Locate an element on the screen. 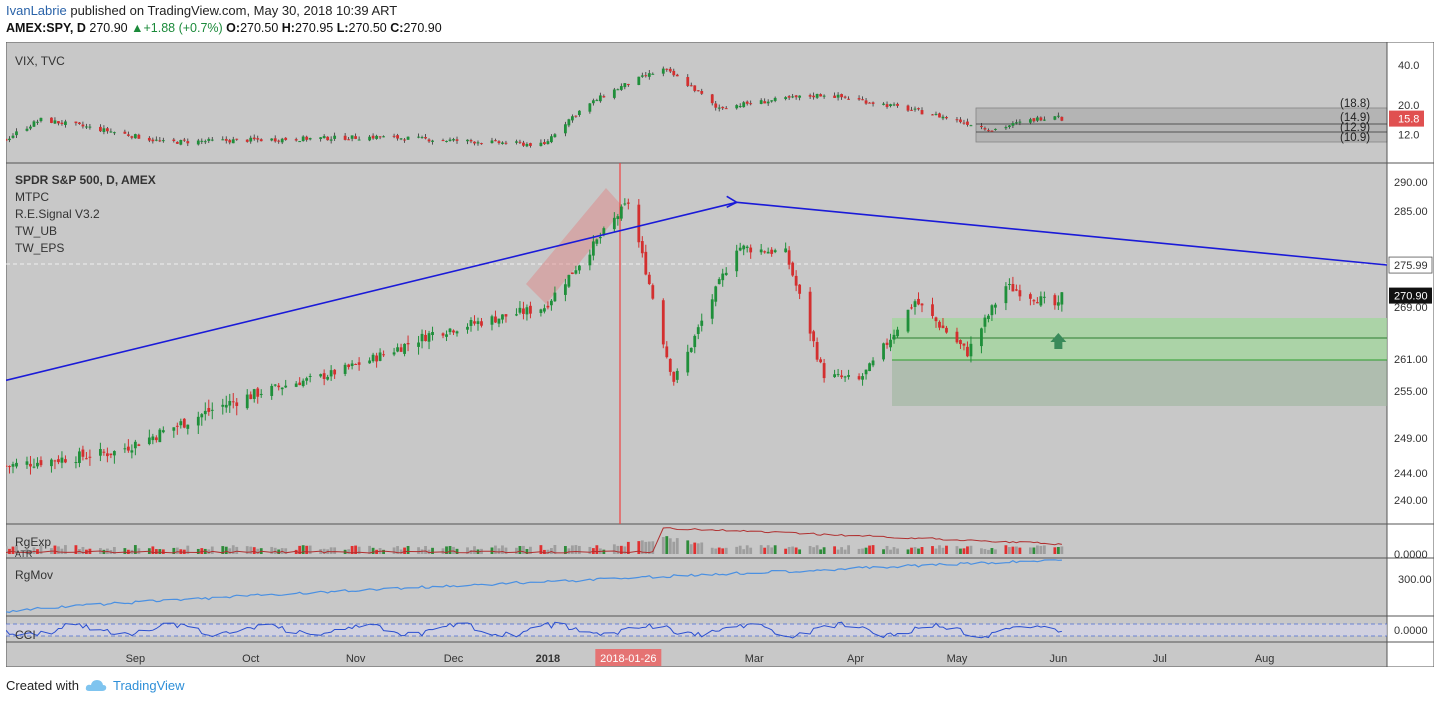  highlighted-date-box is located at coordinates (628, 657).